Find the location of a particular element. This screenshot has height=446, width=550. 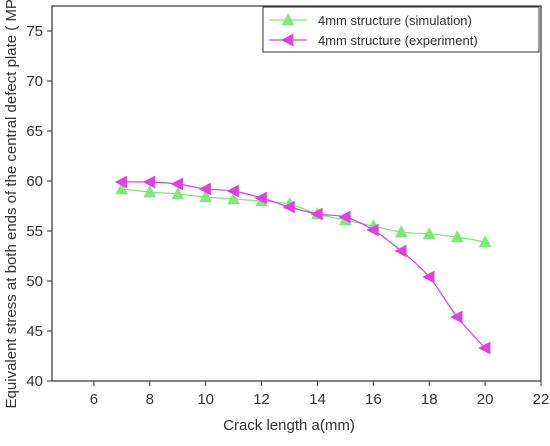

x-axis-title: Crack length a(mm) is located at coordinates (289, 425).